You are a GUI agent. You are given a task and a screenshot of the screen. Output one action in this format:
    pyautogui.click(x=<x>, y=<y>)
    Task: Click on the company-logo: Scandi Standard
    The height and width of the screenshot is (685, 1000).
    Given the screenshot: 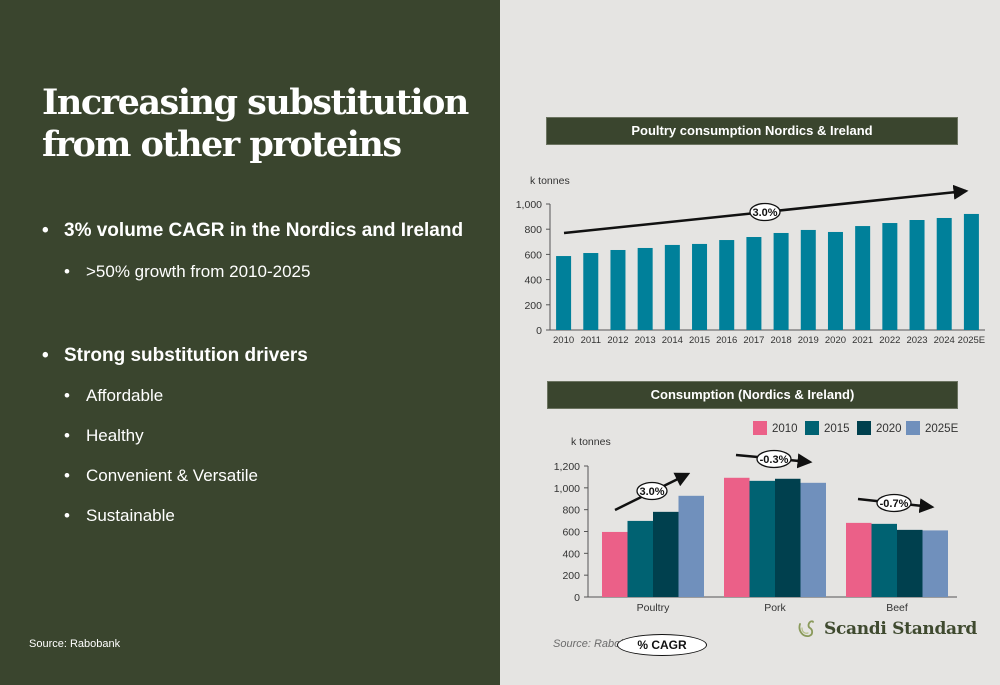 What is the action you would take?
    pyautogui.click(x=886, y=629)
    